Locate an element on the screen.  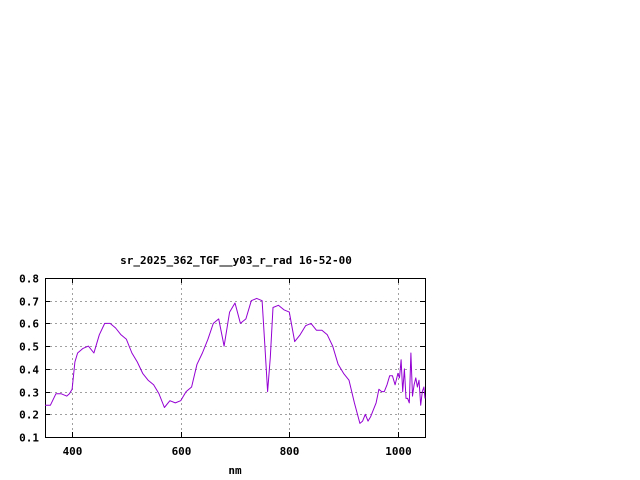
x-tick-label: 1000 is located at coordinates (398, 451).